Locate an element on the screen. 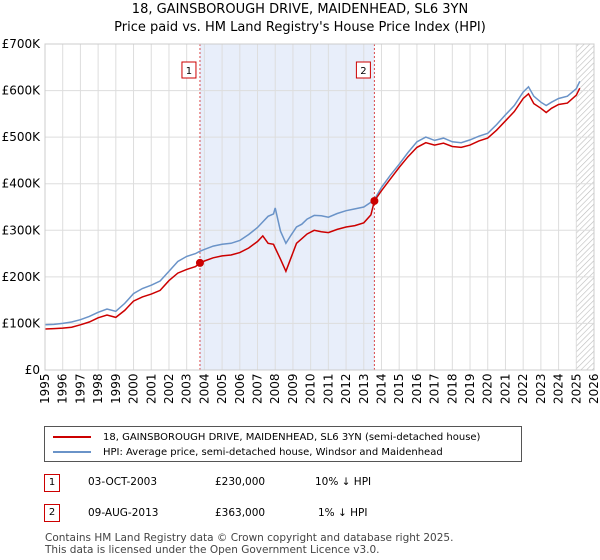 This screenshot has width=600, height=560. x-tick-label: 2014 is located at coordinates (381, 388).